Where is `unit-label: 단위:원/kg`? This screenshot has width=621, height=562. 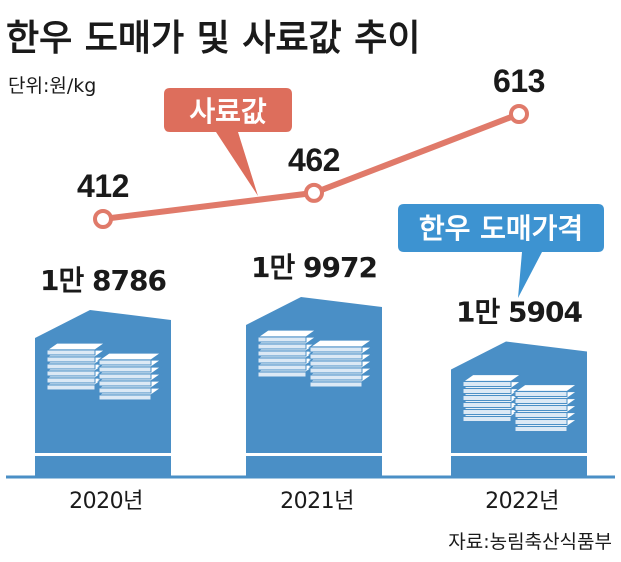
unit-label: 단위:원/kg is located at coordinates (52, 86).